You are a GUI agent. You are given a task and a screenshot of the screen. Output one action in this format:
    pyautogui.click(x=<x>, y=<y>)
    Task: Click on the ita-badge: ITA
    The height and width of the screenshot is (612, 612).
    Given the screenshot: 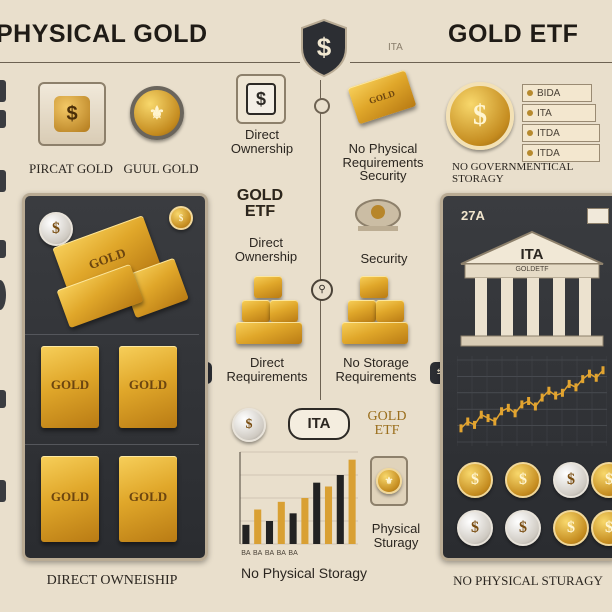 What is the action you would take?
    pyautogui.click(x=319, y=424)
    